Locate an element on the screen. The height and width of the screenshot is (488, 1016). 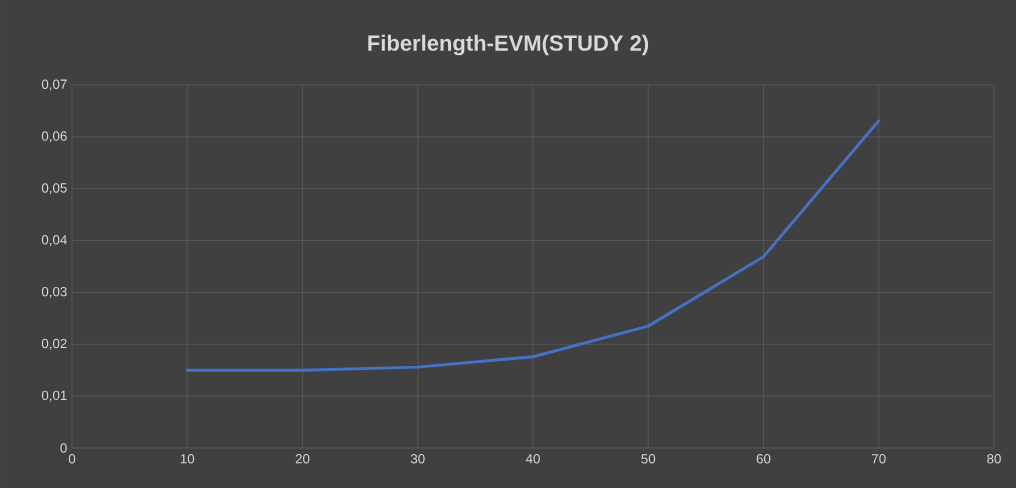
y-tick-label: 0,01 is located at coordinates (54, 396).